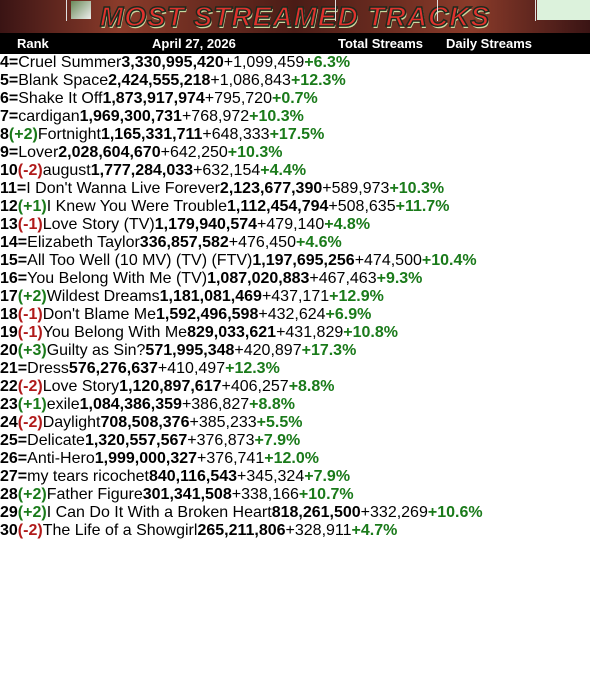  Describe the element at coordinates (99, 314) in the screenshot. I see `track-title: Don't Blame Me` at that location.